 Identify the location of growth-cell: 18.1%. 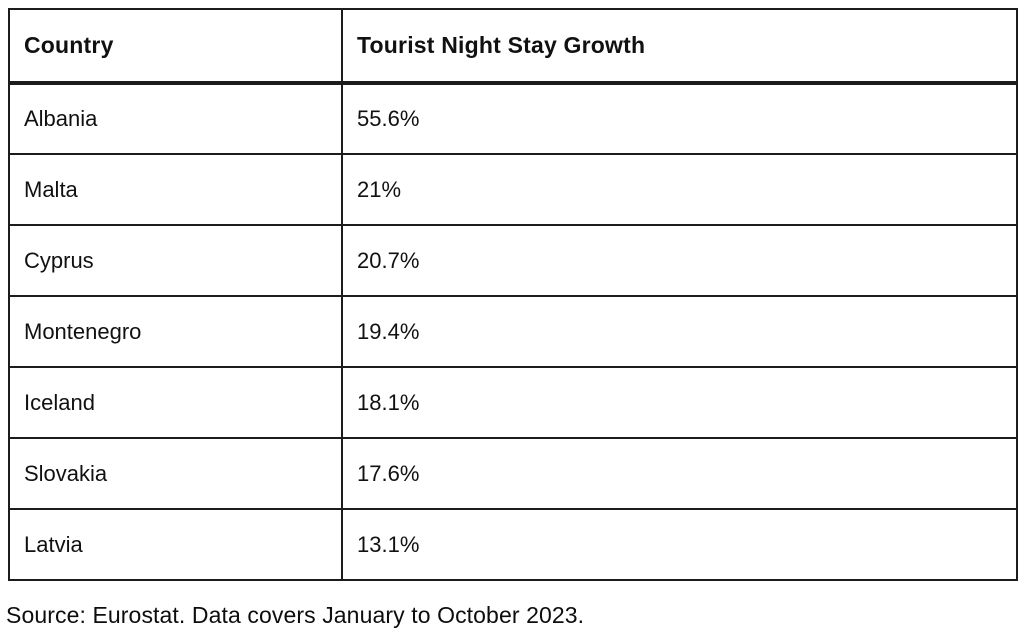
(679, 402).